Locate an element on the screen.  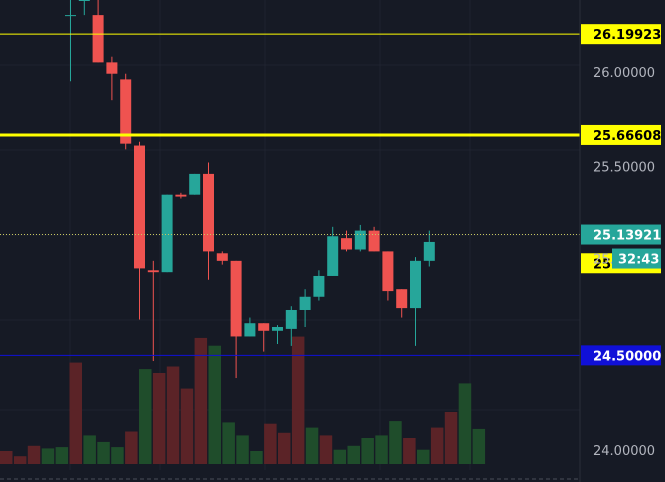
price-axis: 26.00000 25.50000 24.00000 is located at coordinates (624, 262).